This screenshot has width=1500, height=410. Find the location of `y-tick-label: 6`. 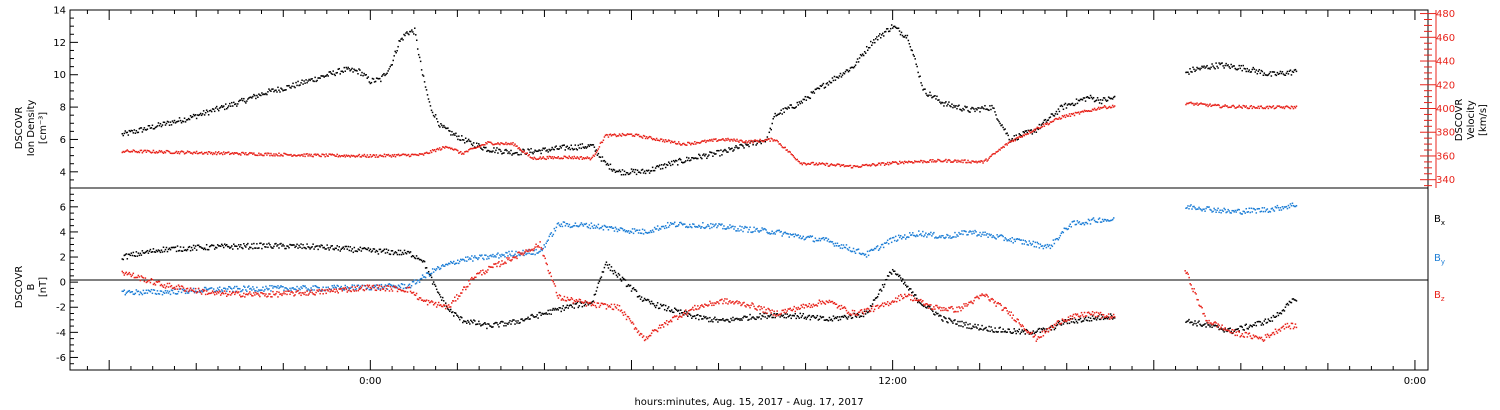

y-tick-label: 6 is located at coordinates (63, 140).